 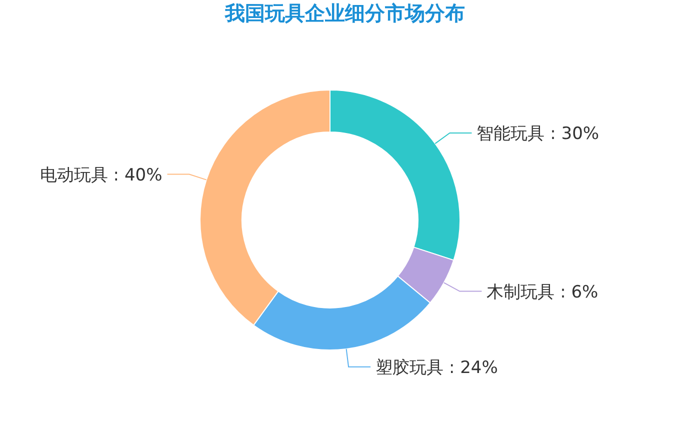 What do you see at coordinates (345, 13) in the screenshot?
I see `chart-title: 我国玩具企业细分市场分布` at bounding box center [345, 13].